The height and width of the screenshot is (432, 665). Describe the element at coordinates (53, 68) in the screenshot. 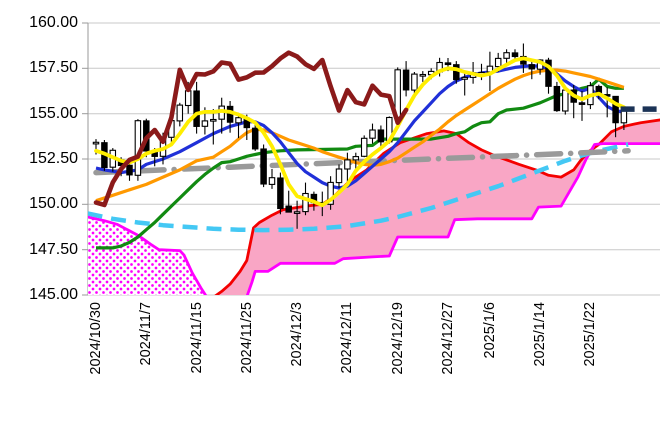

I see `y-axis-label: 157.50` at that location.